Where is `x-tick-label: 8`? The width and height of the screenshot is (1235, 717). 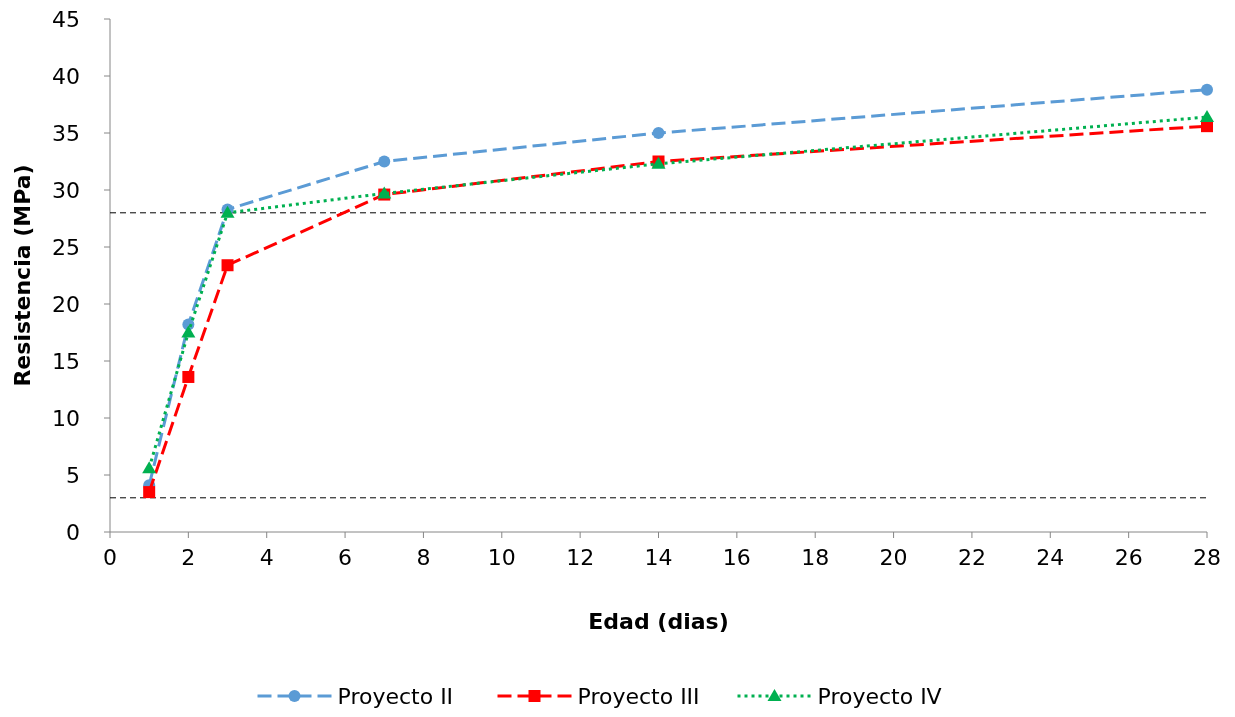 x-tick-label: 8 is located at coordinates (423, 557).